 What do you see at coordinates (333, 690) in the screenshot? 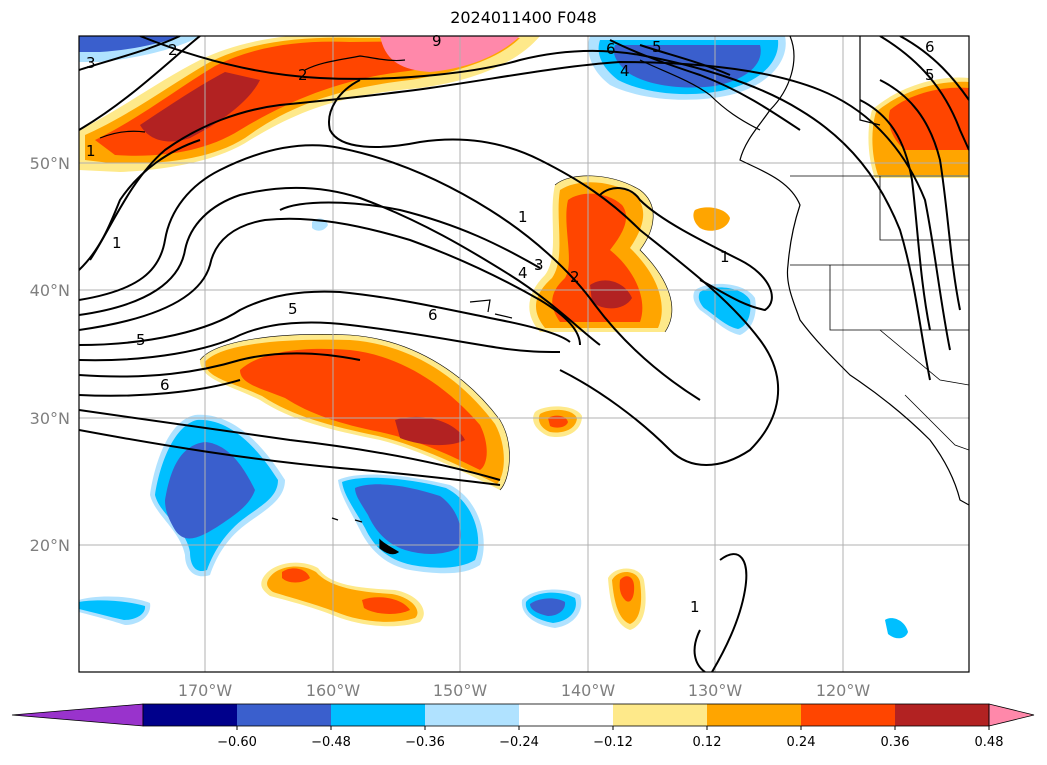
I see `lon-label: 160°W` at bounding box center [333, 690].